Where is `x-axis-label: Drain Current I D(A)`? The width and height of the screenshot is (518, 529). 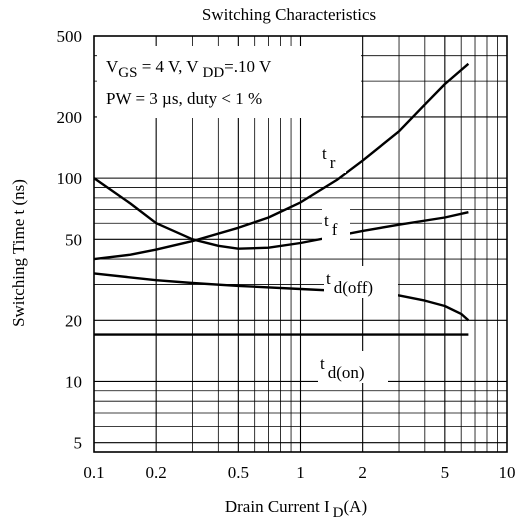 x-axis-label: Drain Current I D(A) is located at coordinates (296, 509).